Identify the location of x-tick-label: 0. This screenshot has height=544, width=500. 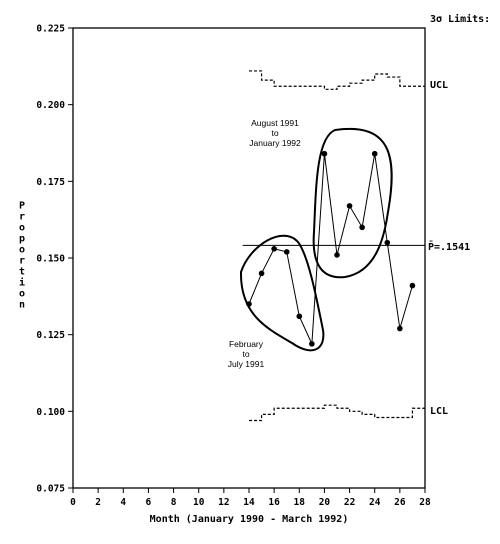
(73, 502).